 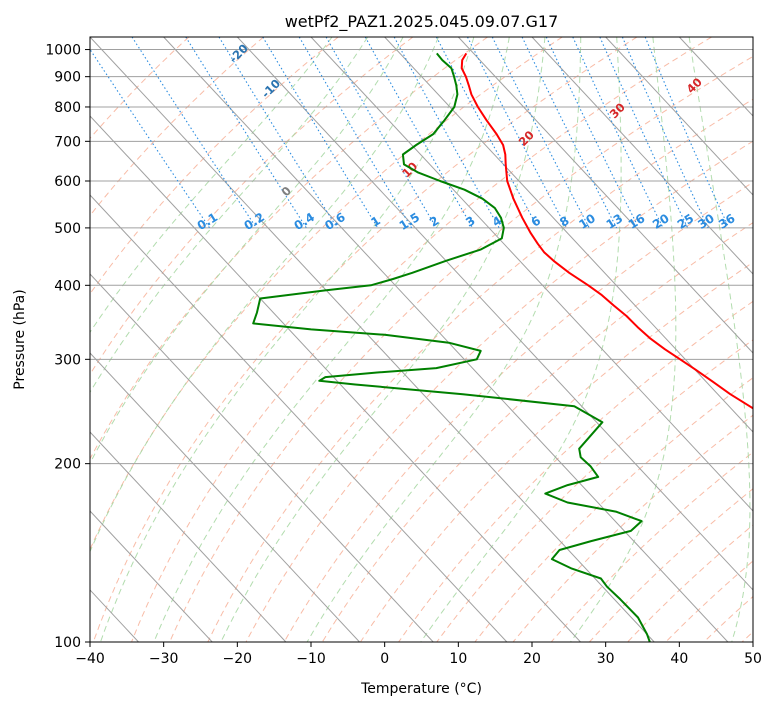 I want to click on y-tick-label: 500, so click(x=67, y=229).